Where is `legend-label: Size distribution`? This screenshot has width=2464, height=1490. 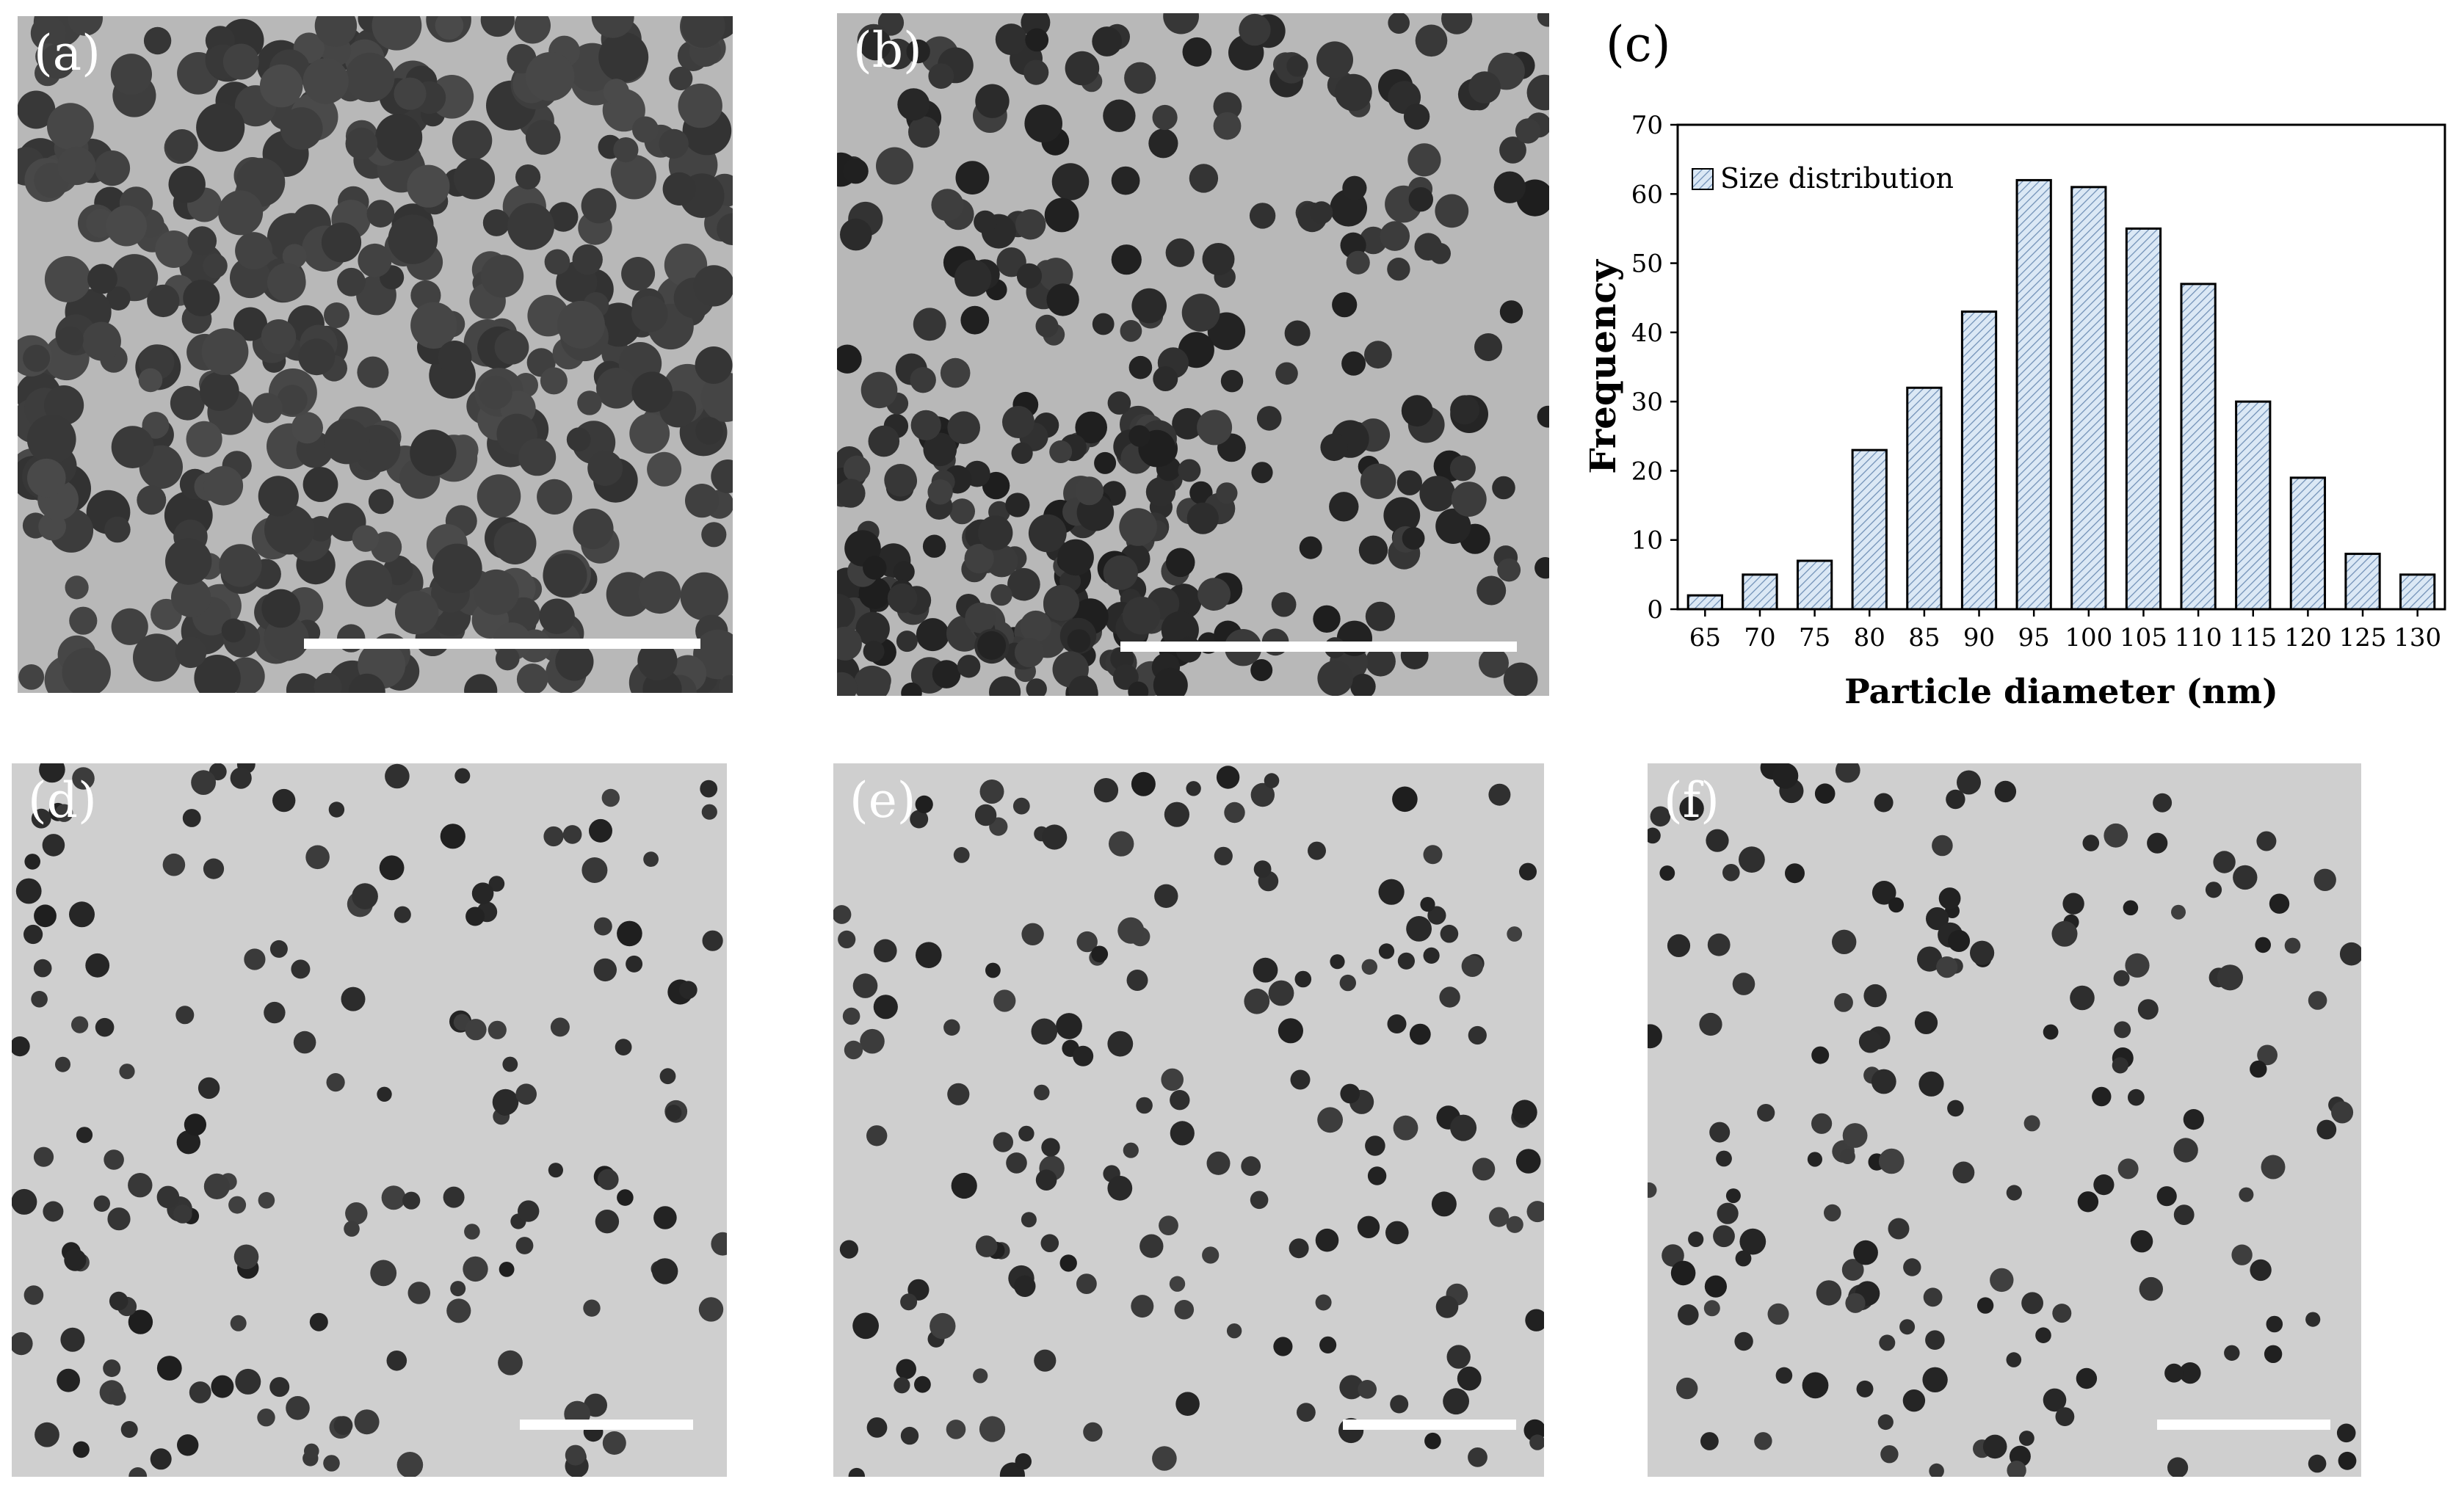
legend-label: Size distribution is located at coordinates (1837, 178).